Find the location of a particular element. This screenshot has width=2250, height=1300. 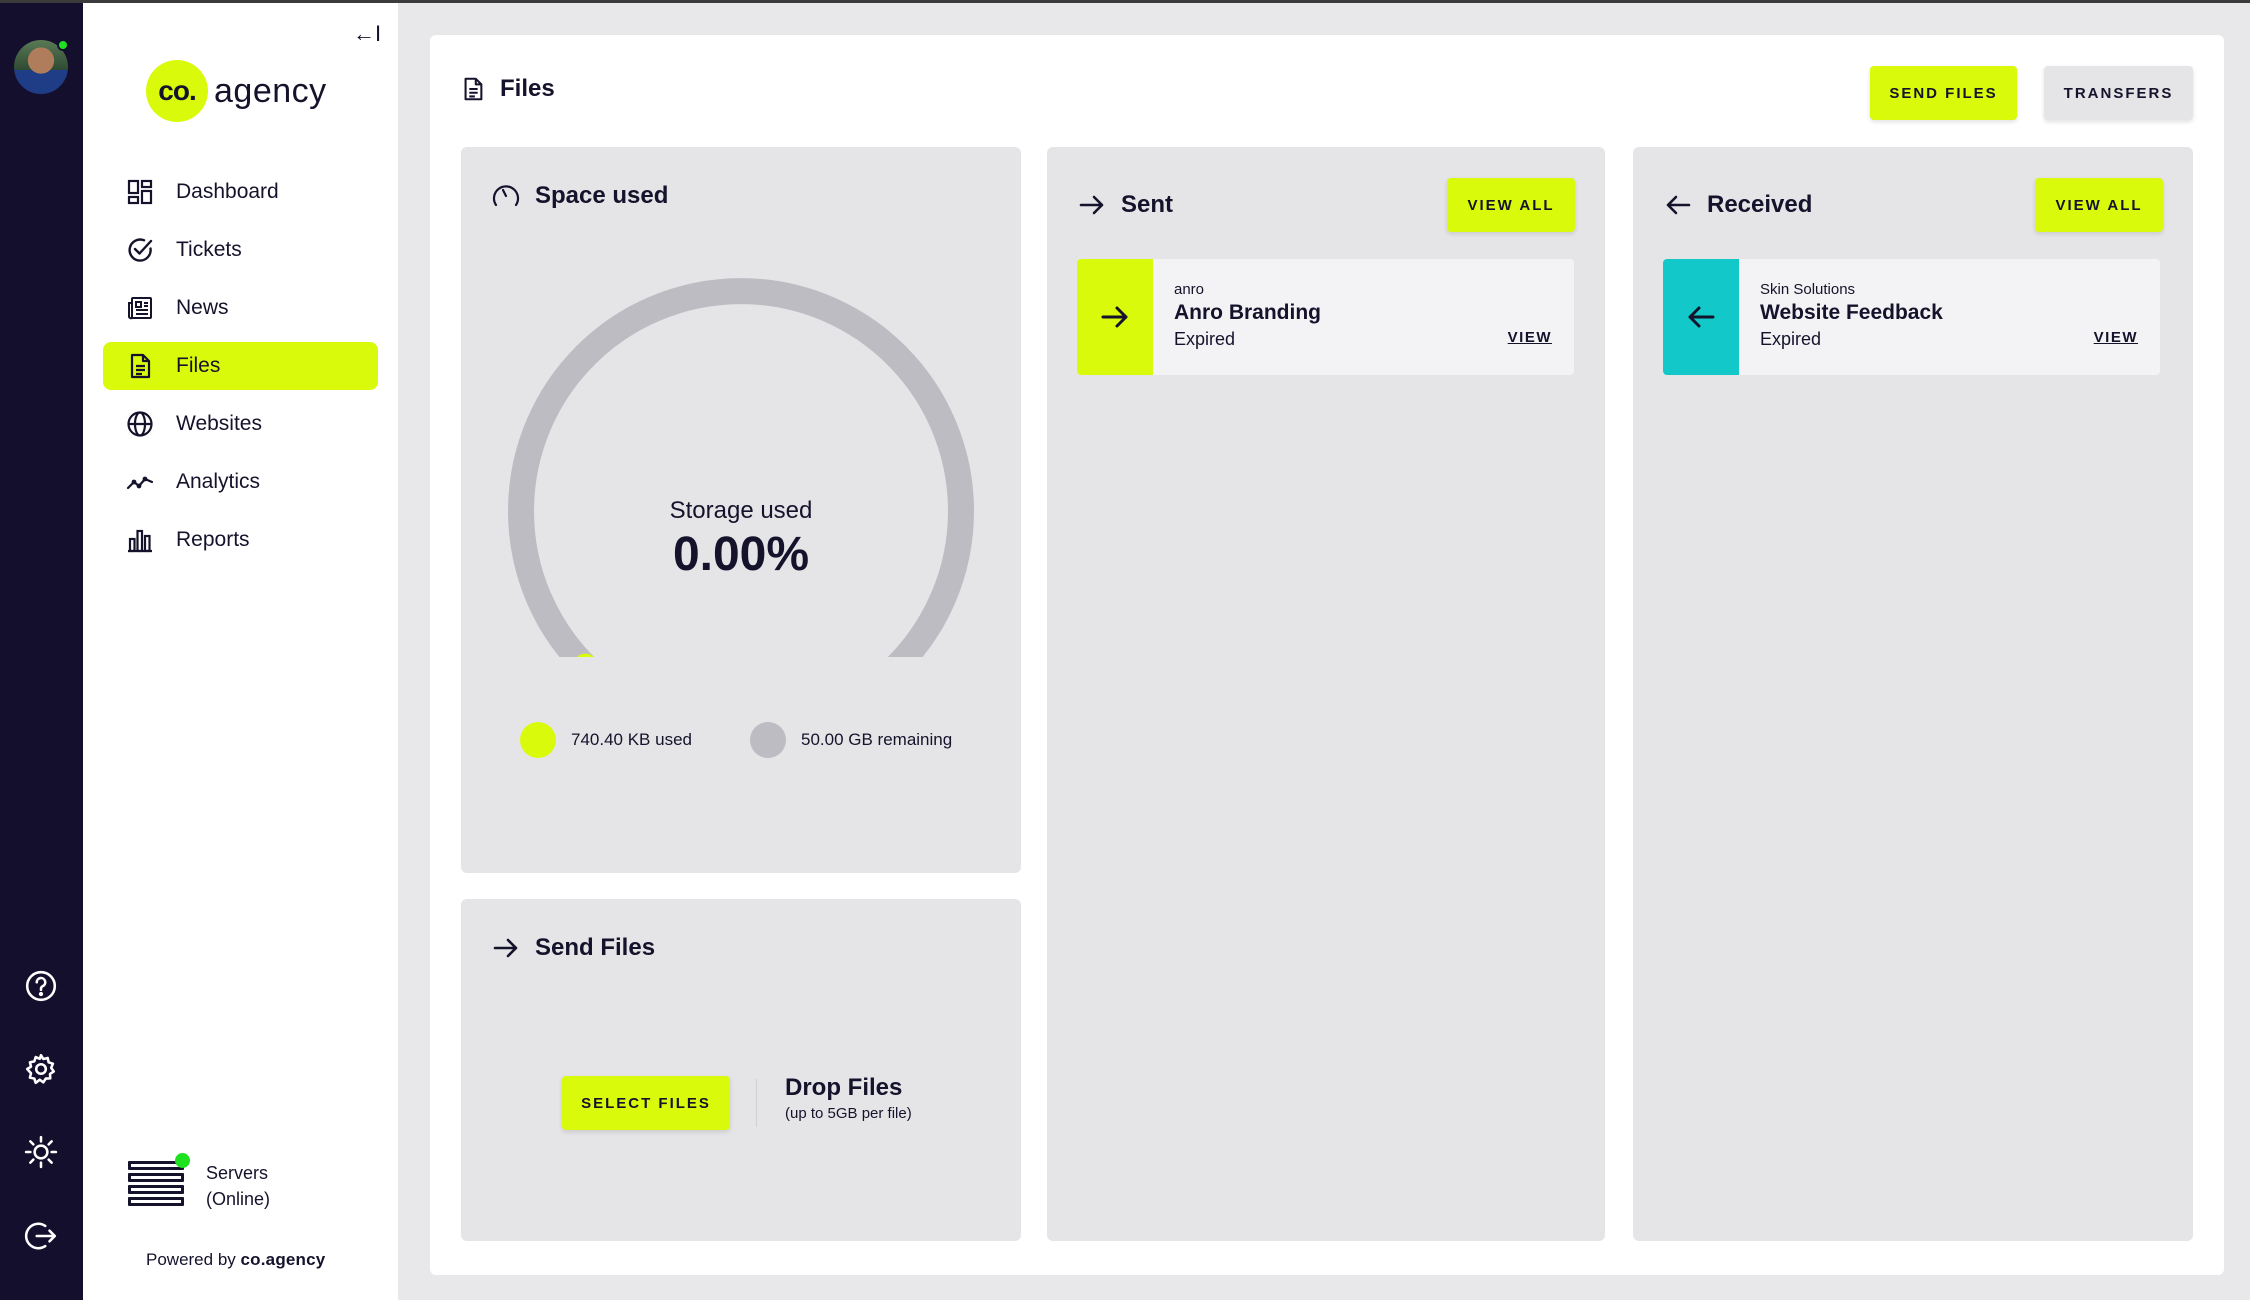

space-used-title-text: Space used is located at coordinates (602, 195).